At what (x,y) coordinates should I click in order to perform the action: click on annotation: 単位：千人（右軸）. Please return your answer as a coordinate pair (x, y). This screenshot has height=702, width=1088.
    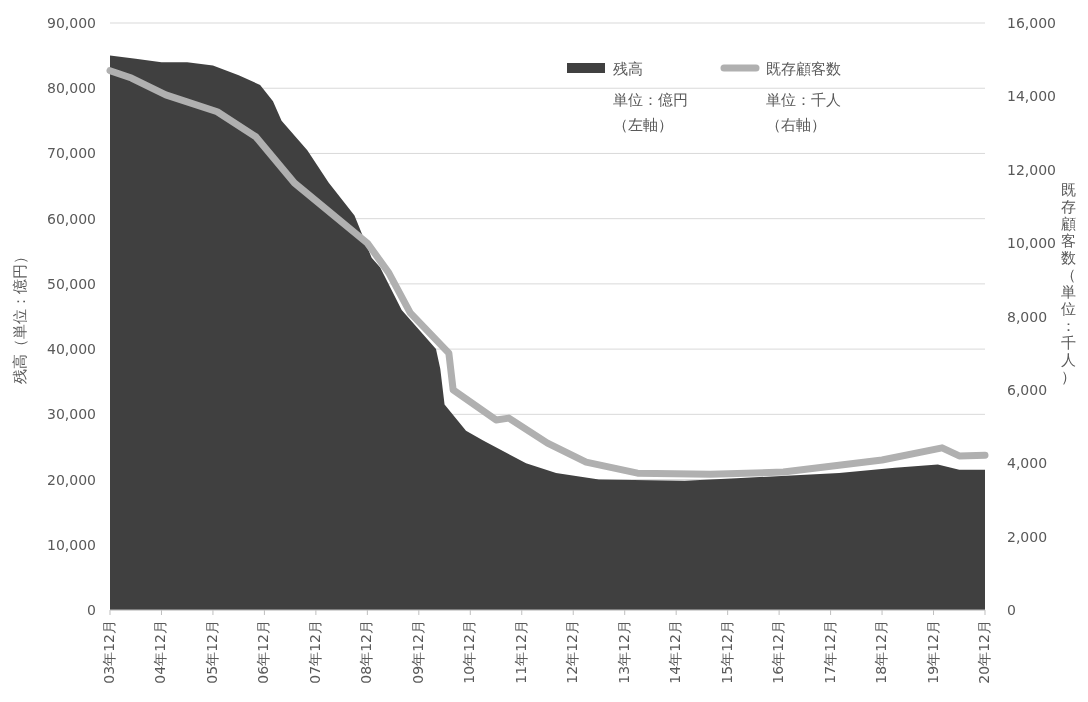
    Looking at the image, I should click on (803, 112).